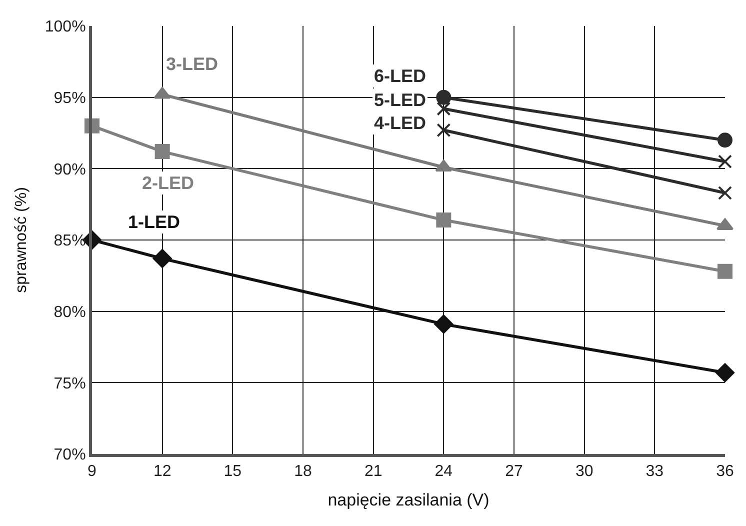 Image resolution: width=746 pixels, height=526 pixels. Describe the element at coordinates (373, 471) in the screenshot. I see `x-tick-label: 21` at that location.